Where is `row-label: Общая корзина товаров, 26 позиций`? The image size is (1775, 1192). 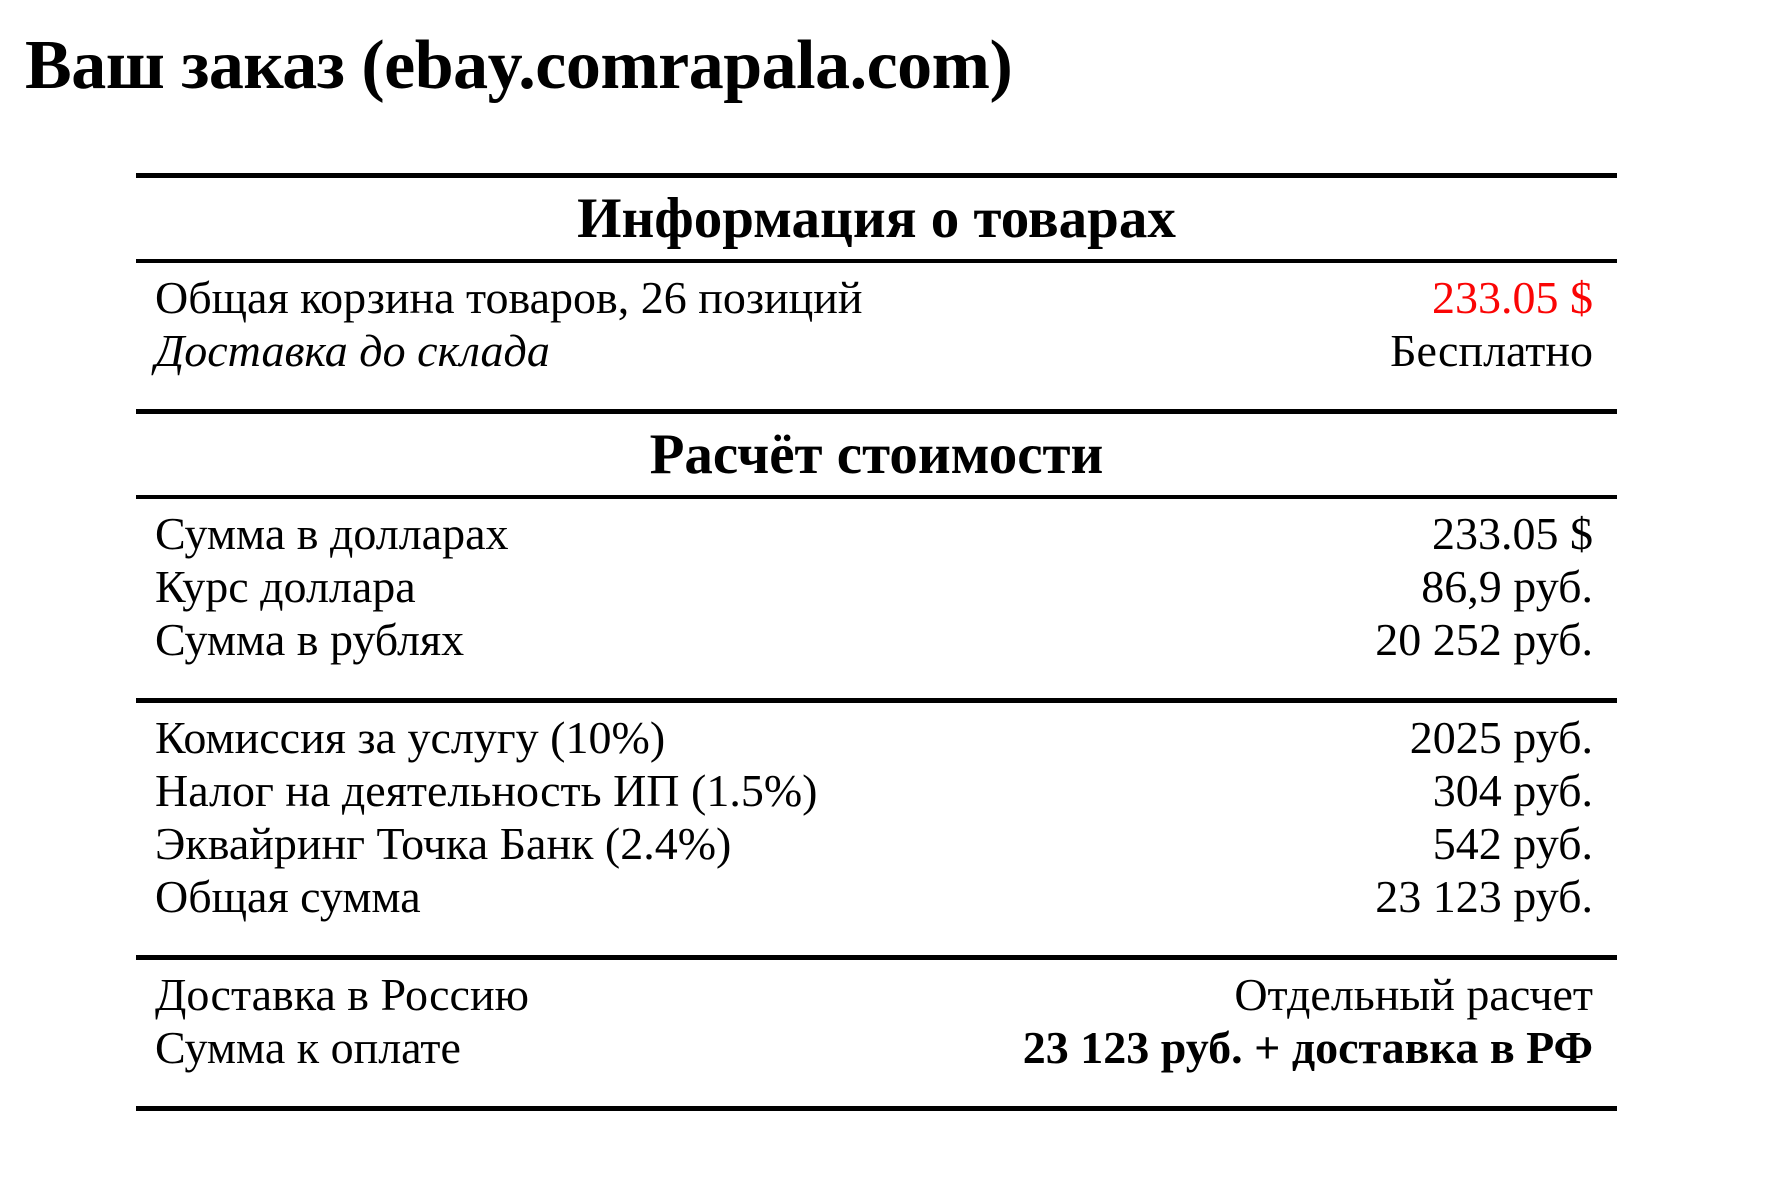 row-label: Общая корзина товаров, 26 позиций is located at coordinates (509, 297).